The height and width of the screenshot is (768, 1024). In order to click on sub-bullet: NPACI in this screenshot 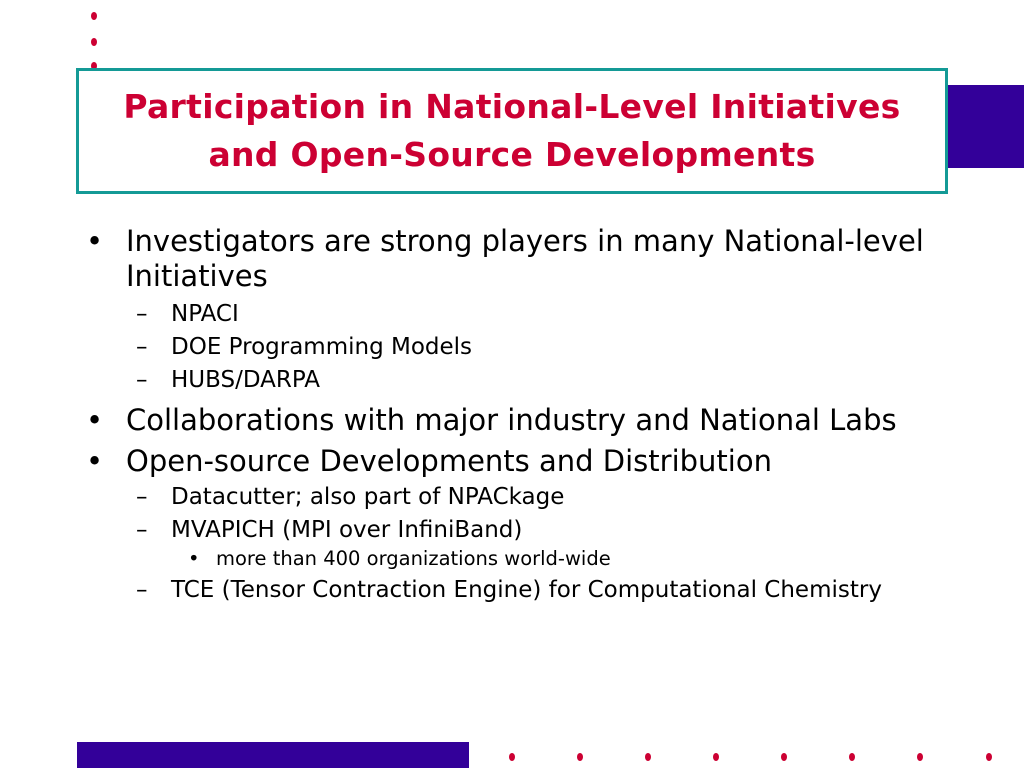, I will do `click(524, 314)`.